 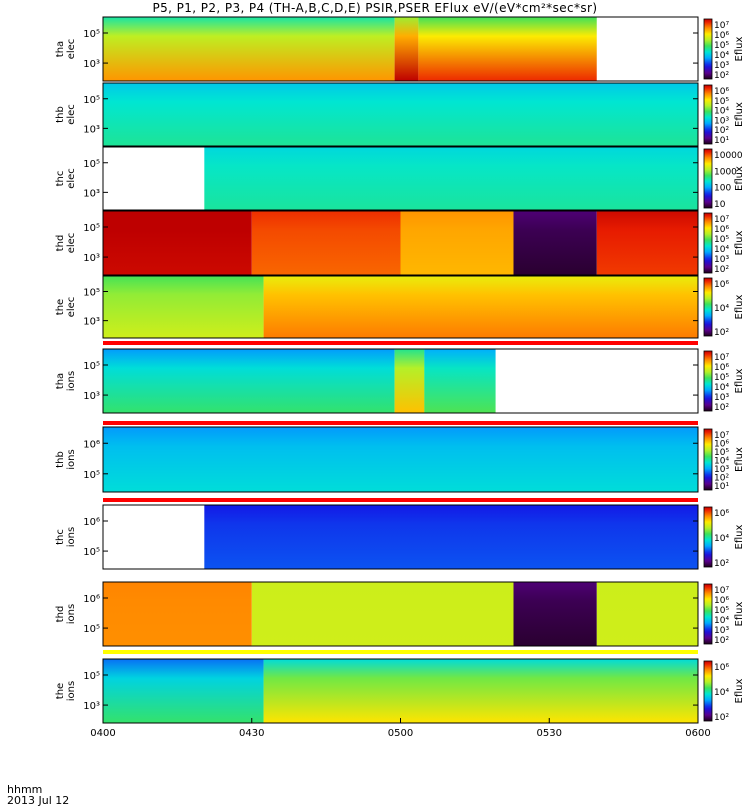 I want to click on panel-the-elec: 10⁵ 10³ the elec 10⁶ 10⁴ 10² Eflux, so click(x=400, y=307).